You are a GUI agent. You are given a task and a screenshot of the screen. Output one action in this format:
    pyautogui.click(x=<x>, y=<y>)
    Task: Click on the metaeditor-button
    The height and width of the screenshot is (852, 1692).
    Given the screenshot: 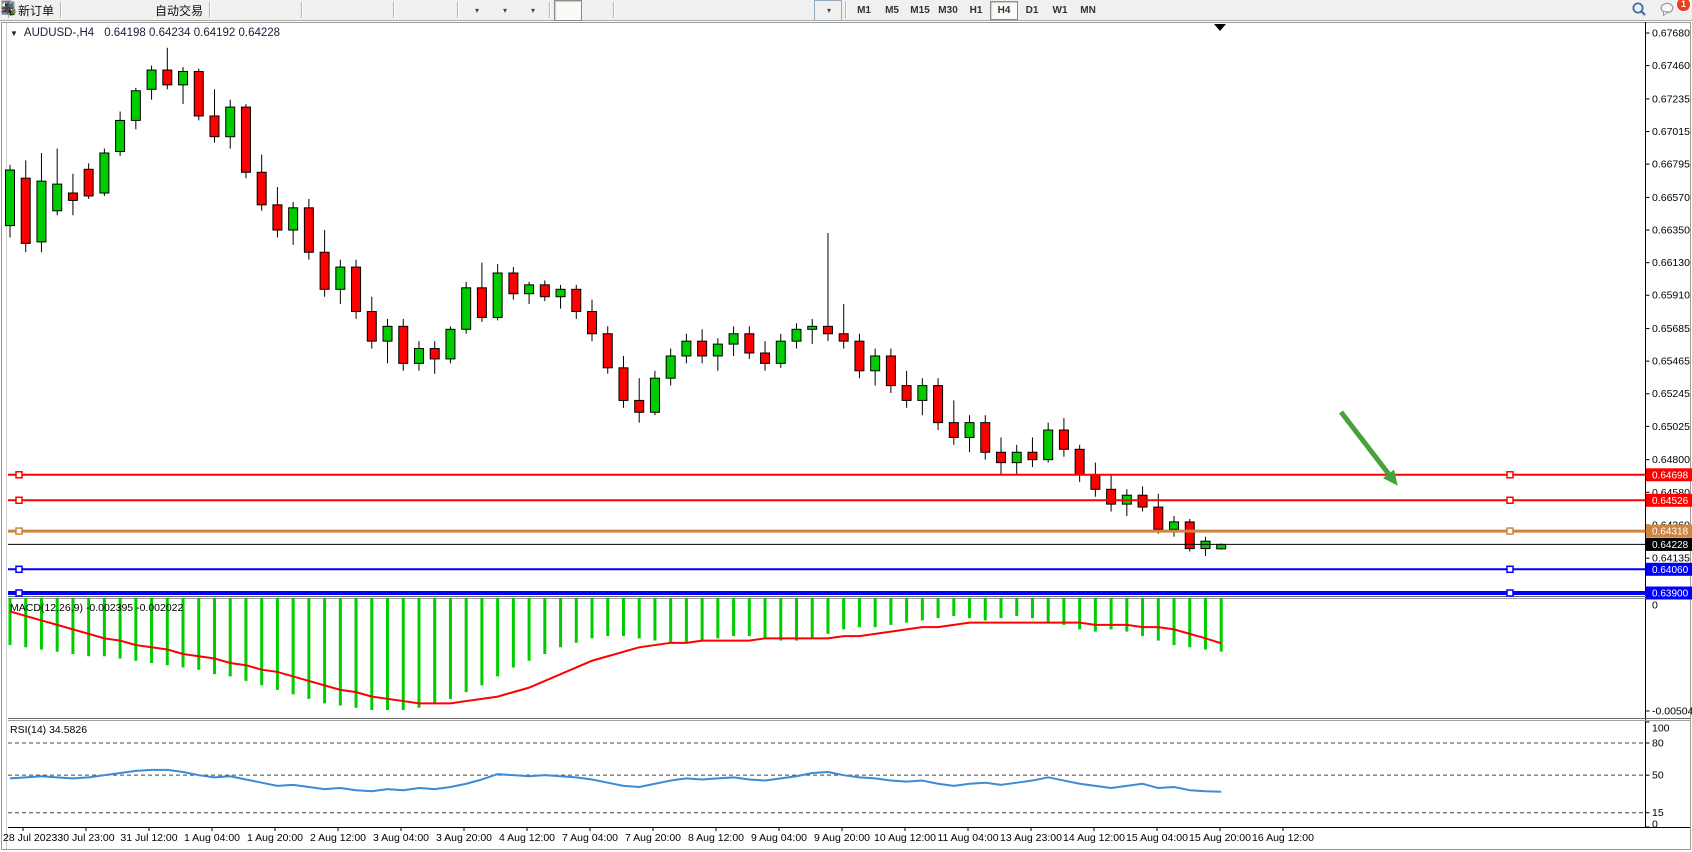 What is the action you would take?
    pyautogui.click(x=47, y=10)
    